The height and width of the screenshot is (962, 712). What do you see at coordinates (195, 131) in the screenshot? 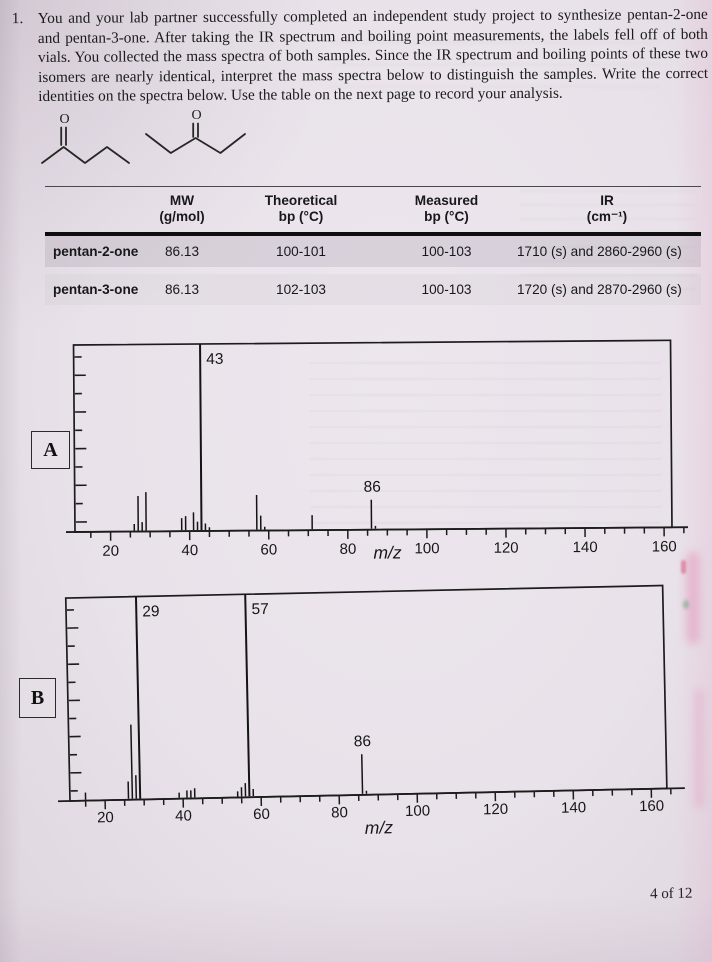
I see `pentan-3-one-structure: O` at bounding box center [195, 131].